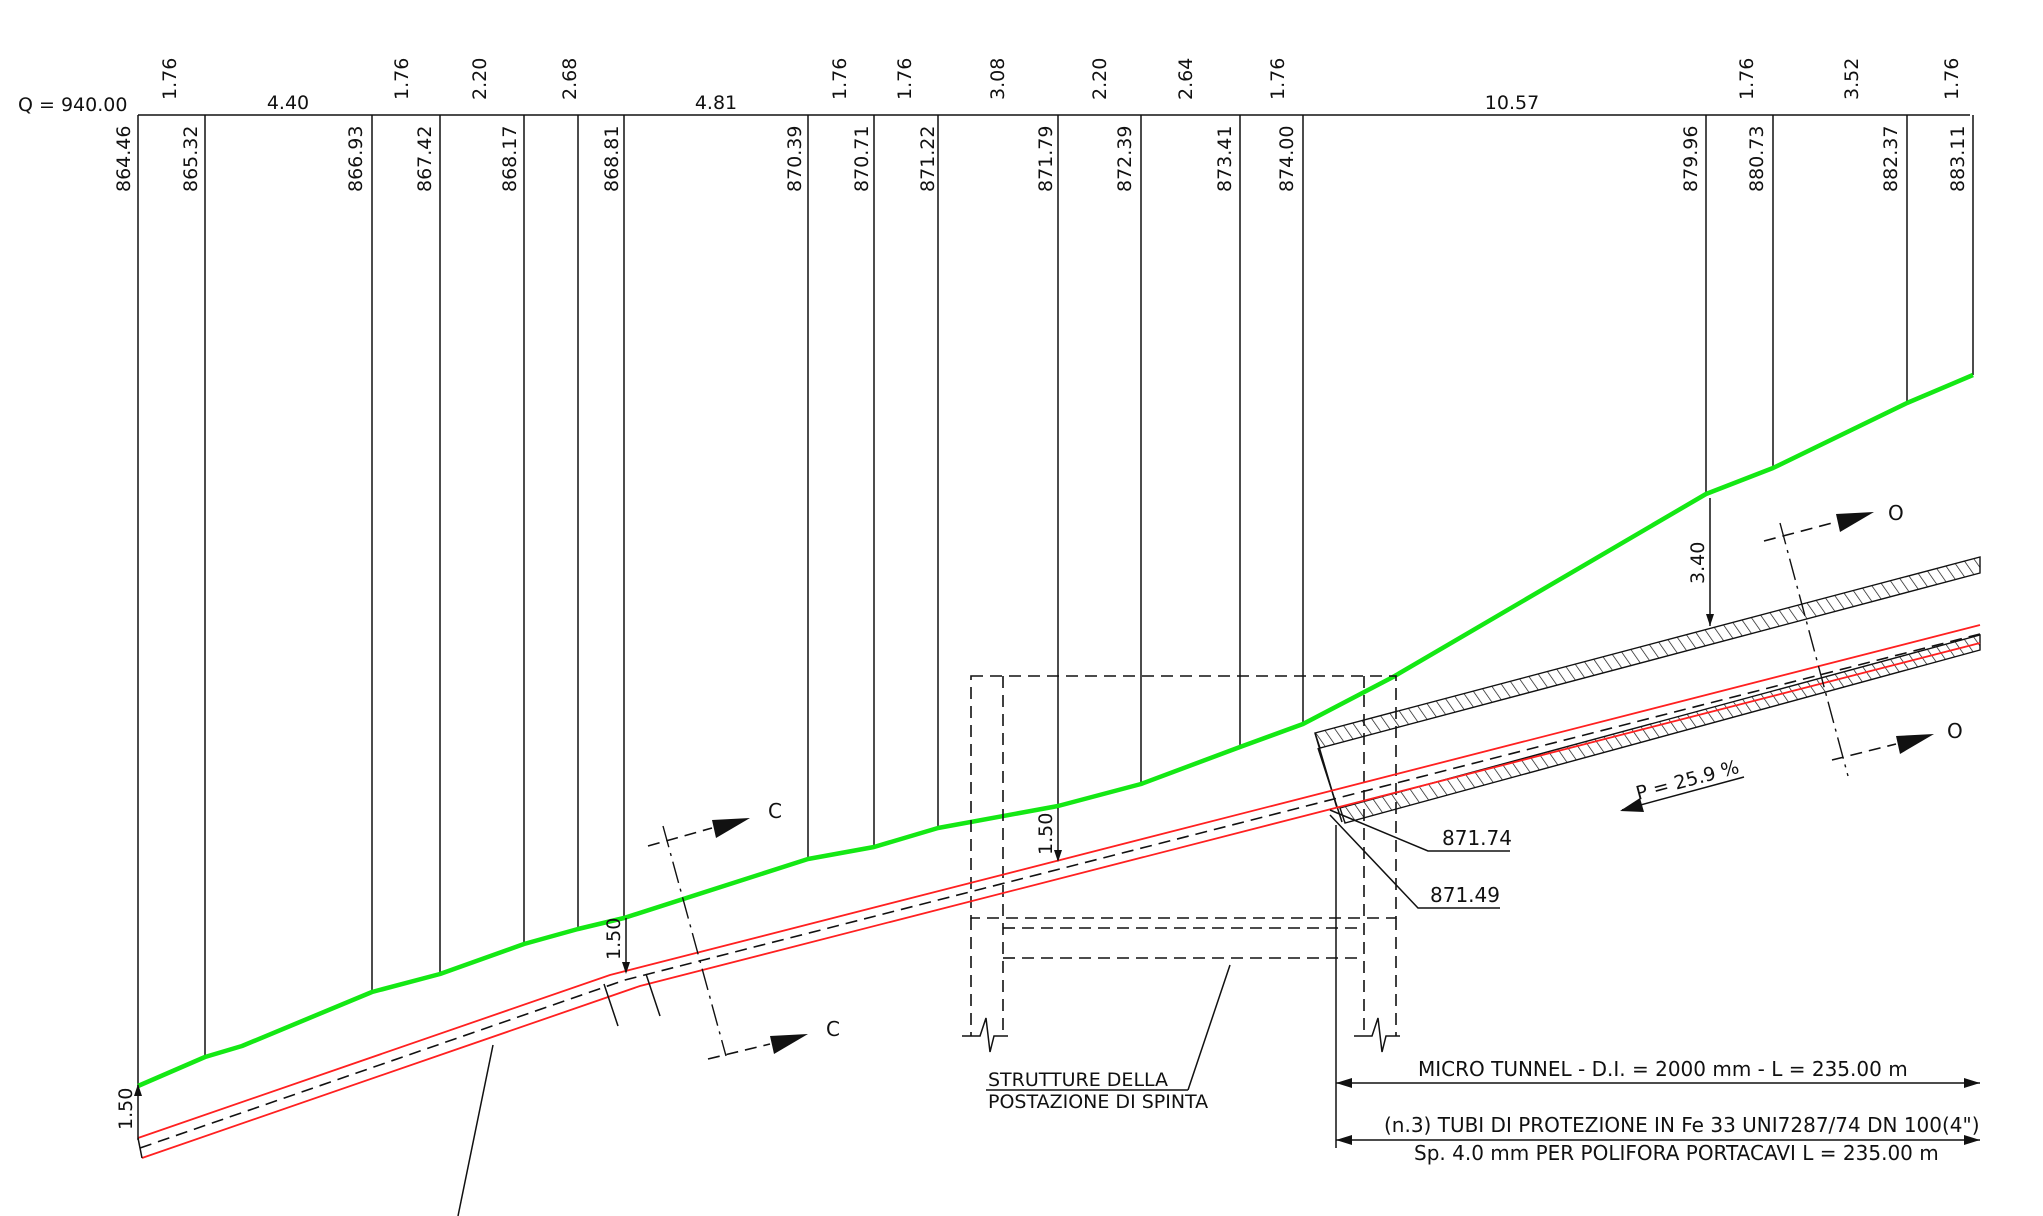  I want to click on ground-elevation: 865.32, so click(191, 159).